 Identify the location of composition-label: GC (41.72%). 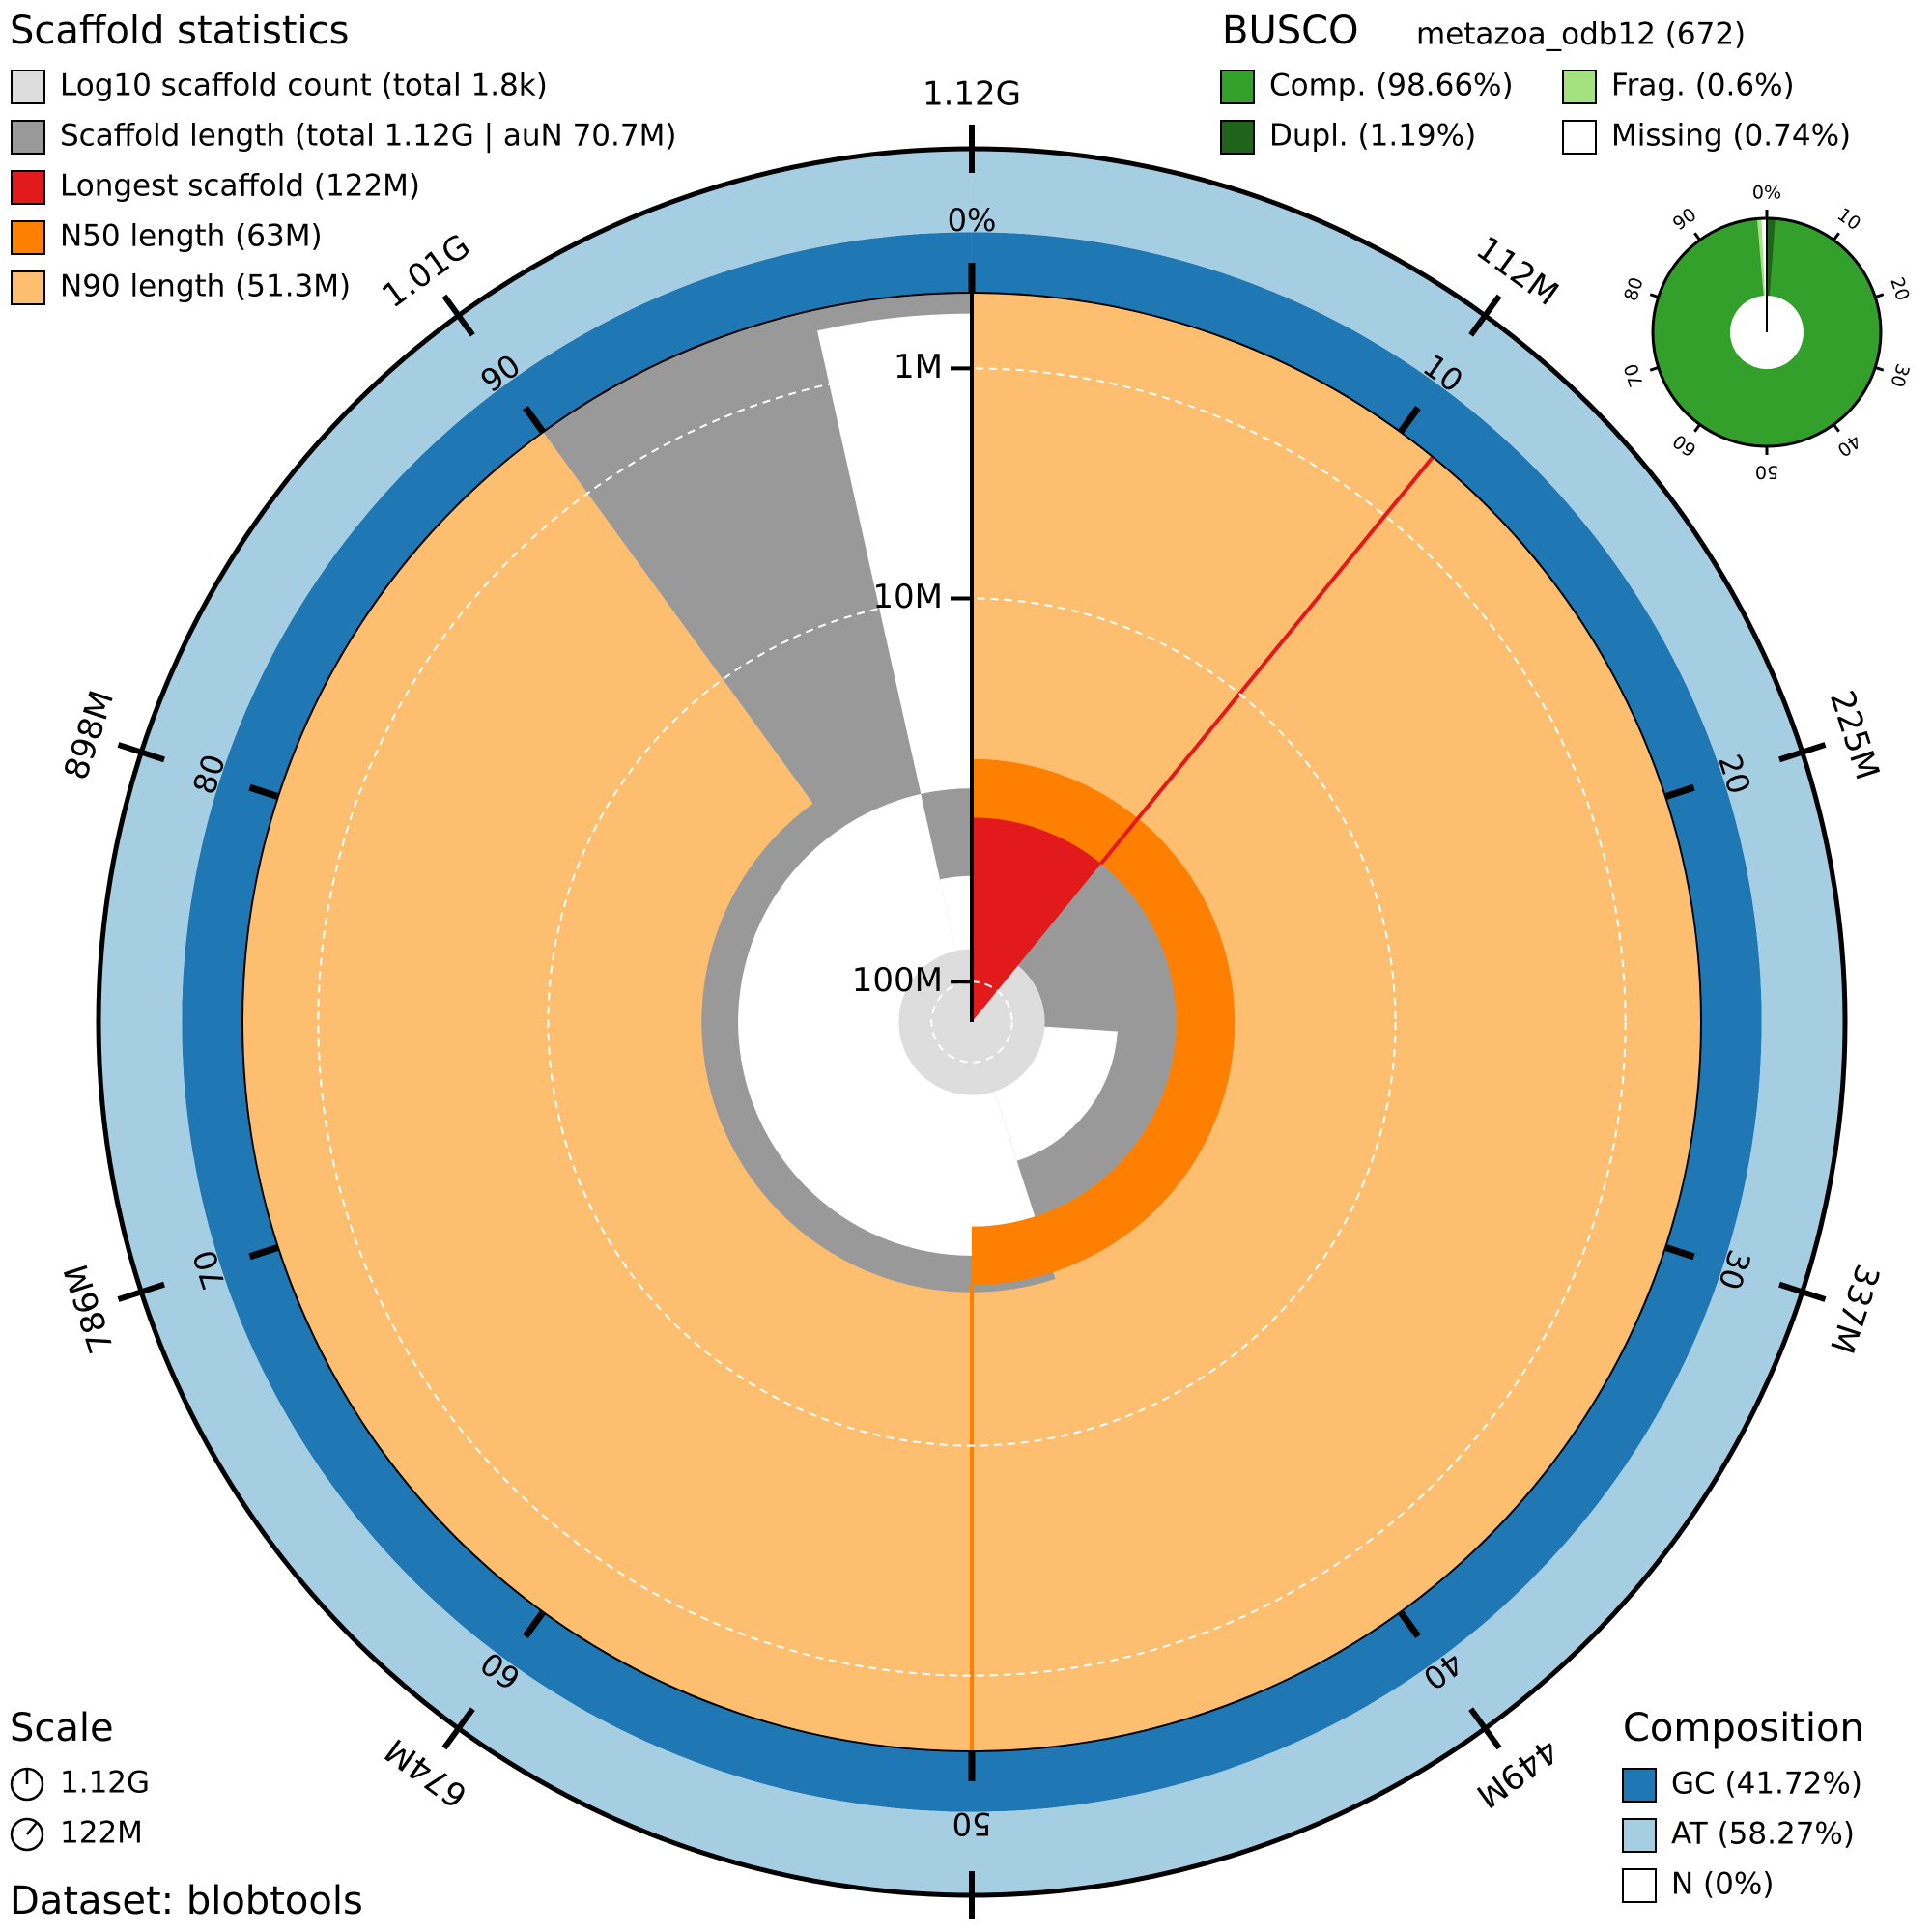
(1766, 1784).